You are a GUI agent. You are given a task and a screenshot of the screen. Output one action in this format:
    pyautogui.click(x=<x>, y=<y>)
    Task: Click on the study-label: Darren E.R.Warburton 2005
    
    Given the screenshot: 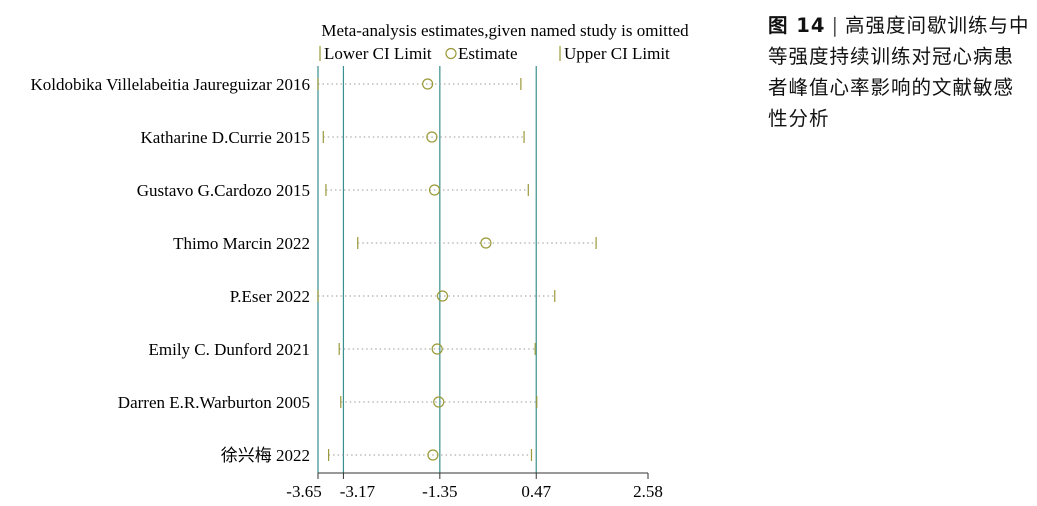 What is the action you would take?
    pyautogui.click(x=214, y=402)
    